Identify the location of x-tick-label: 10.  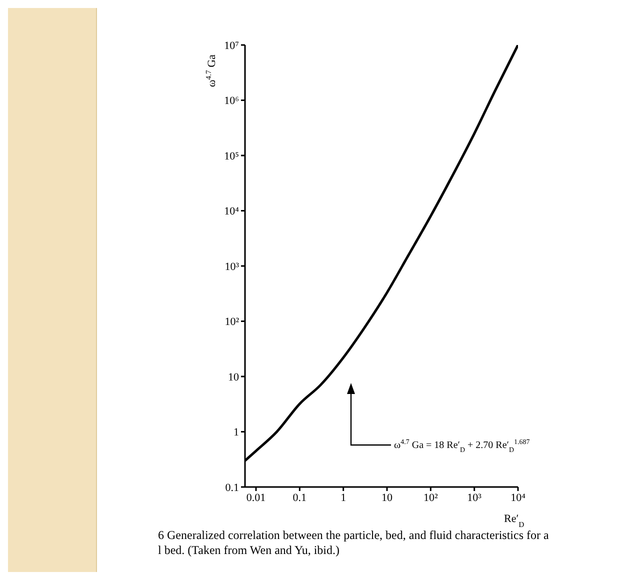
(387, 498).